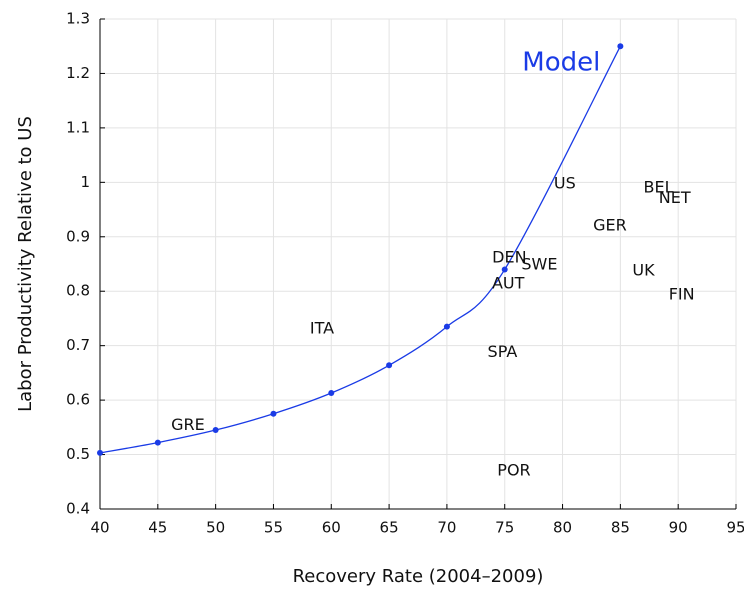 The image size is (744, 592). I want to click on series-label: Model, so click(561, 63).